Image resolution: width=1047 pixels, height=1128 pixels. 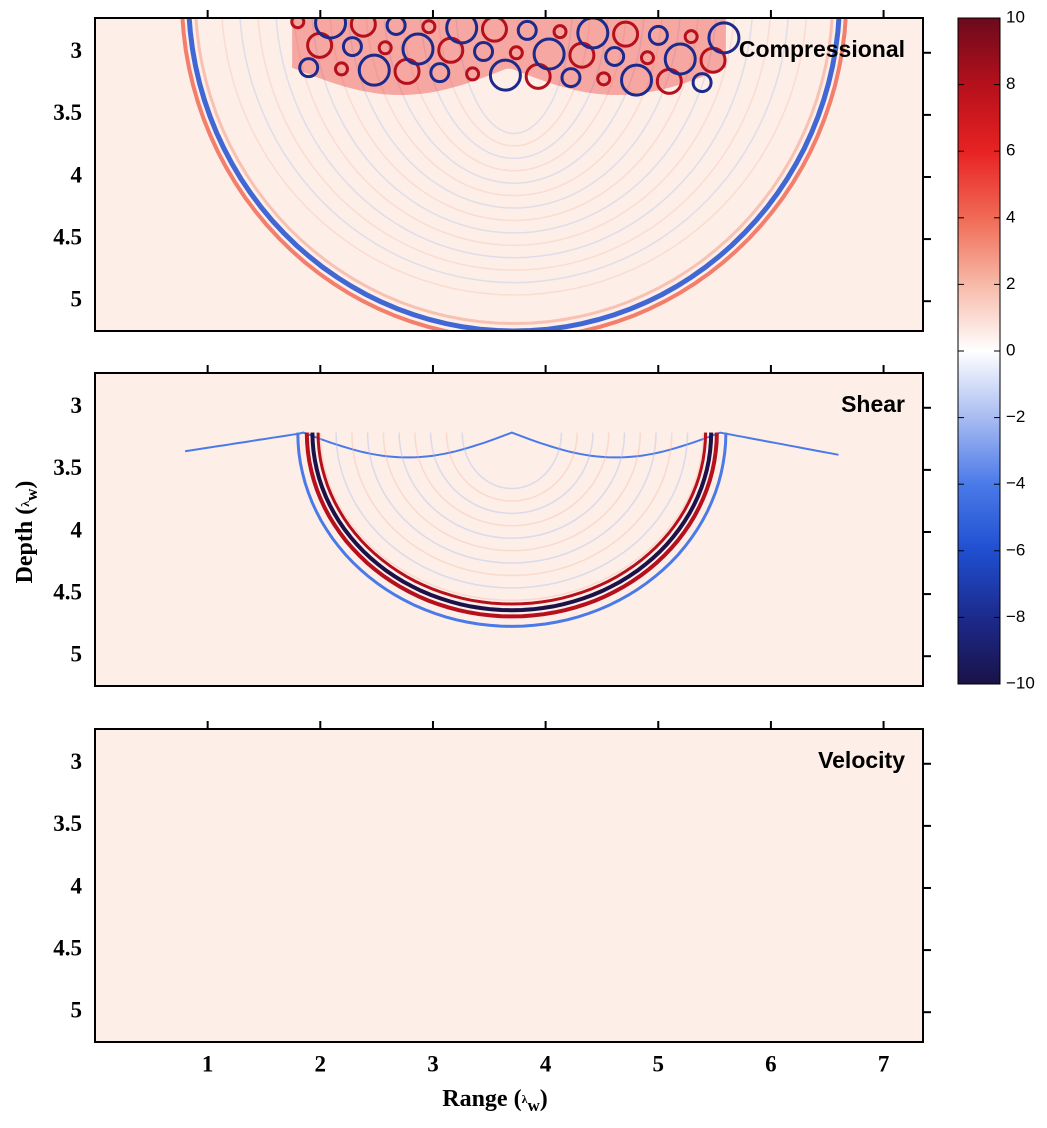 What do you see at coordinates (1015, 616) in the screenshot?
I see `colorbar-tick-label: −8` at bounding box center [1015, 616].